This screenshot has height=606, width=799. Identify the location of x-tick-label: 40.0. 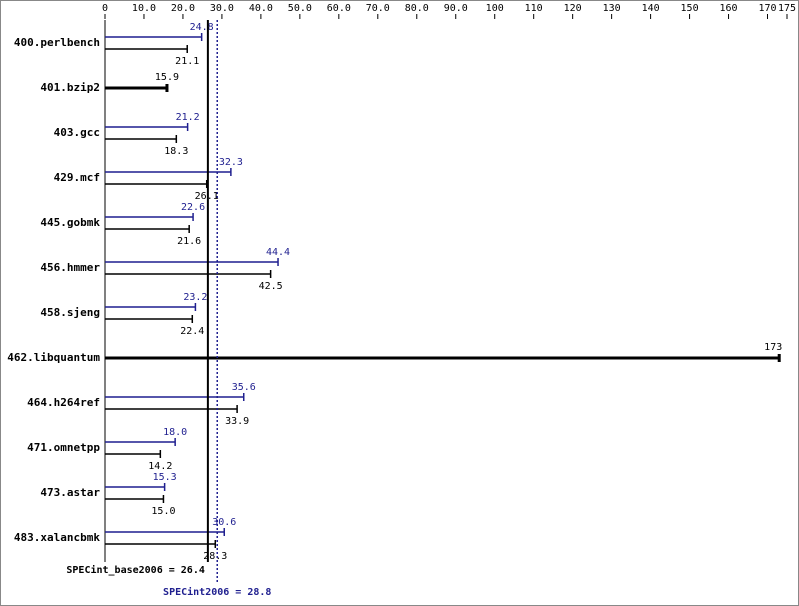
(261, 8).